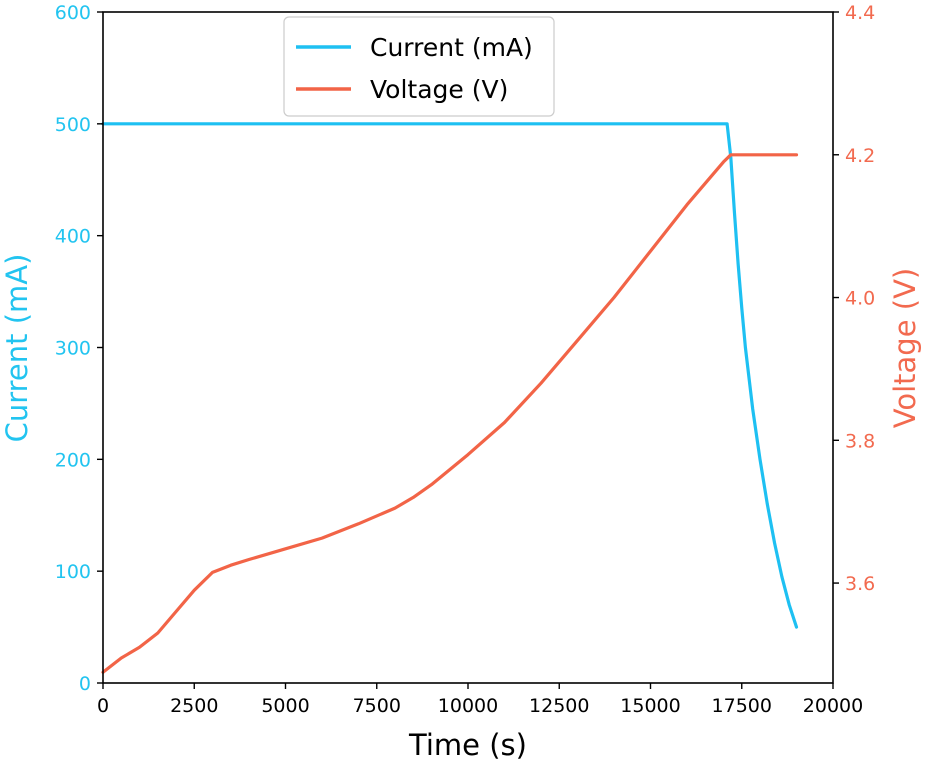 The image size is (926, 764). Describe the element at coordinates (73, 125) in the screenshot. I see `left-tick-label: 500` at that location.